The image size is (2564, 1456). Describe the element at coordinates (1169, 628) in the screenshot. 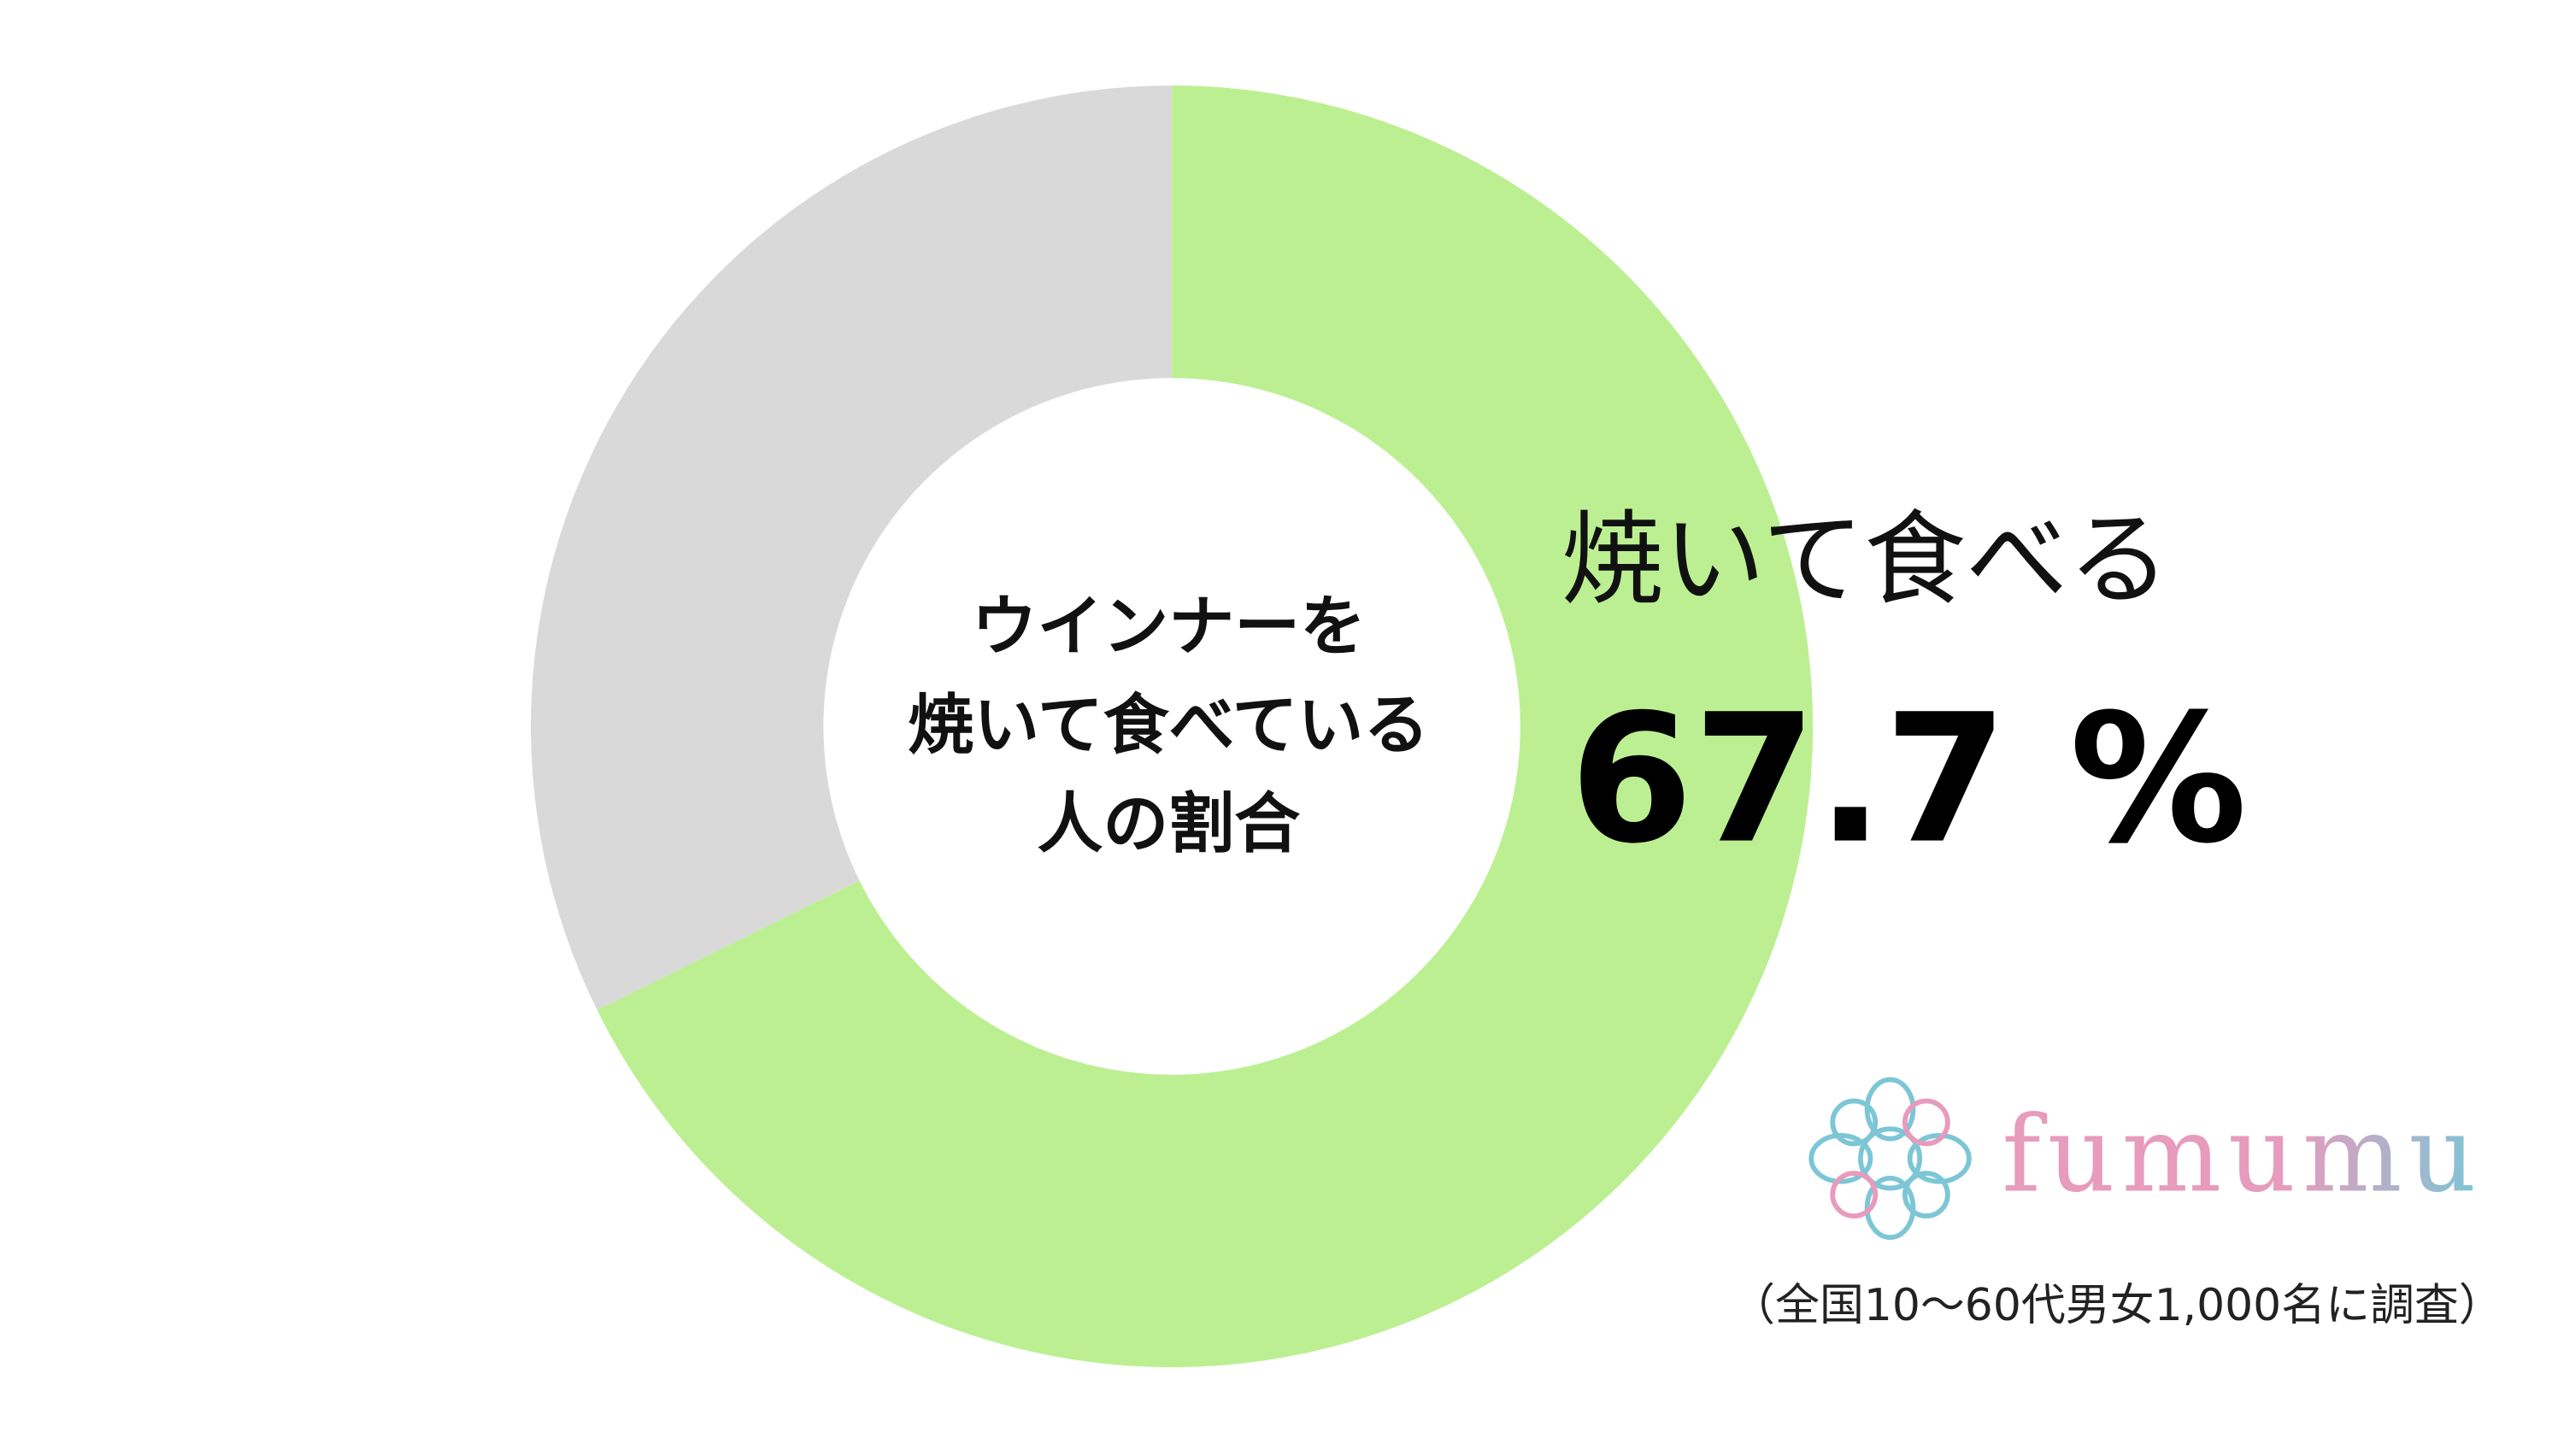

I see `center-label: ウインナーを` at that location.